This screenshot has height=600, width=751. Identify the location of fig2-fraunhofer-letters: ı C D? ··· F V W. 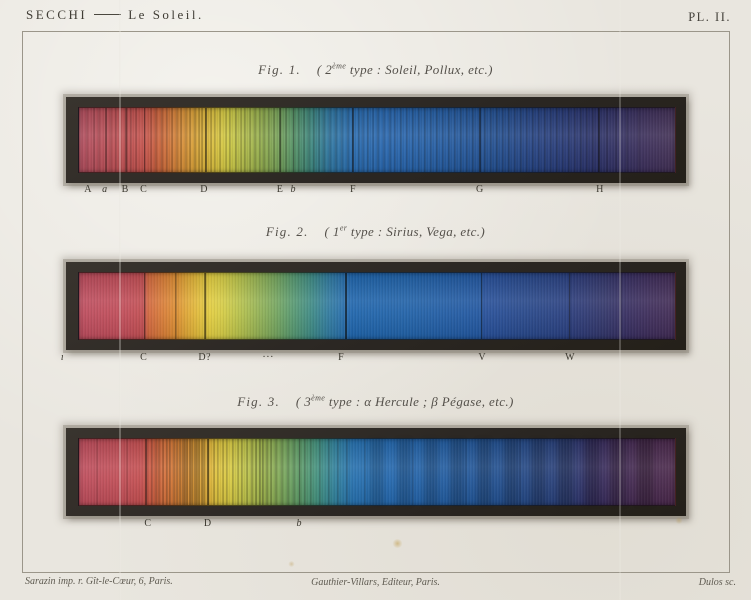
(318, 357).